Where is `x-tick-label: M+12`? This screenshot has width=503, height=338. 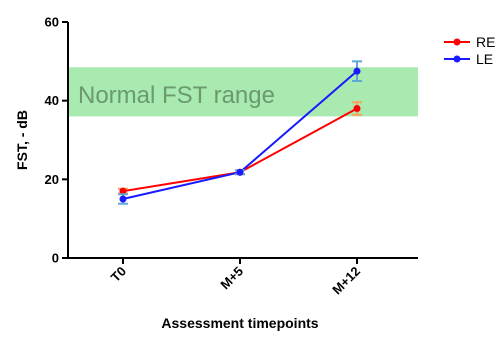
x-tick-label: M+12 is located at coordinates (346, 281).